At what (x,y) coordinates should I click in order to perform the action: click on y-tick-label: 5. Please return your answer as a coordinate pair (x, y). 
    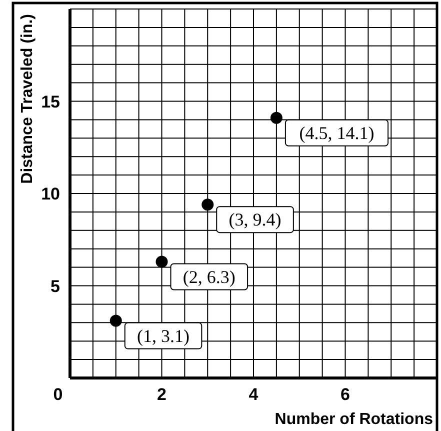
    Looking at the image, I should click on (55, 286).